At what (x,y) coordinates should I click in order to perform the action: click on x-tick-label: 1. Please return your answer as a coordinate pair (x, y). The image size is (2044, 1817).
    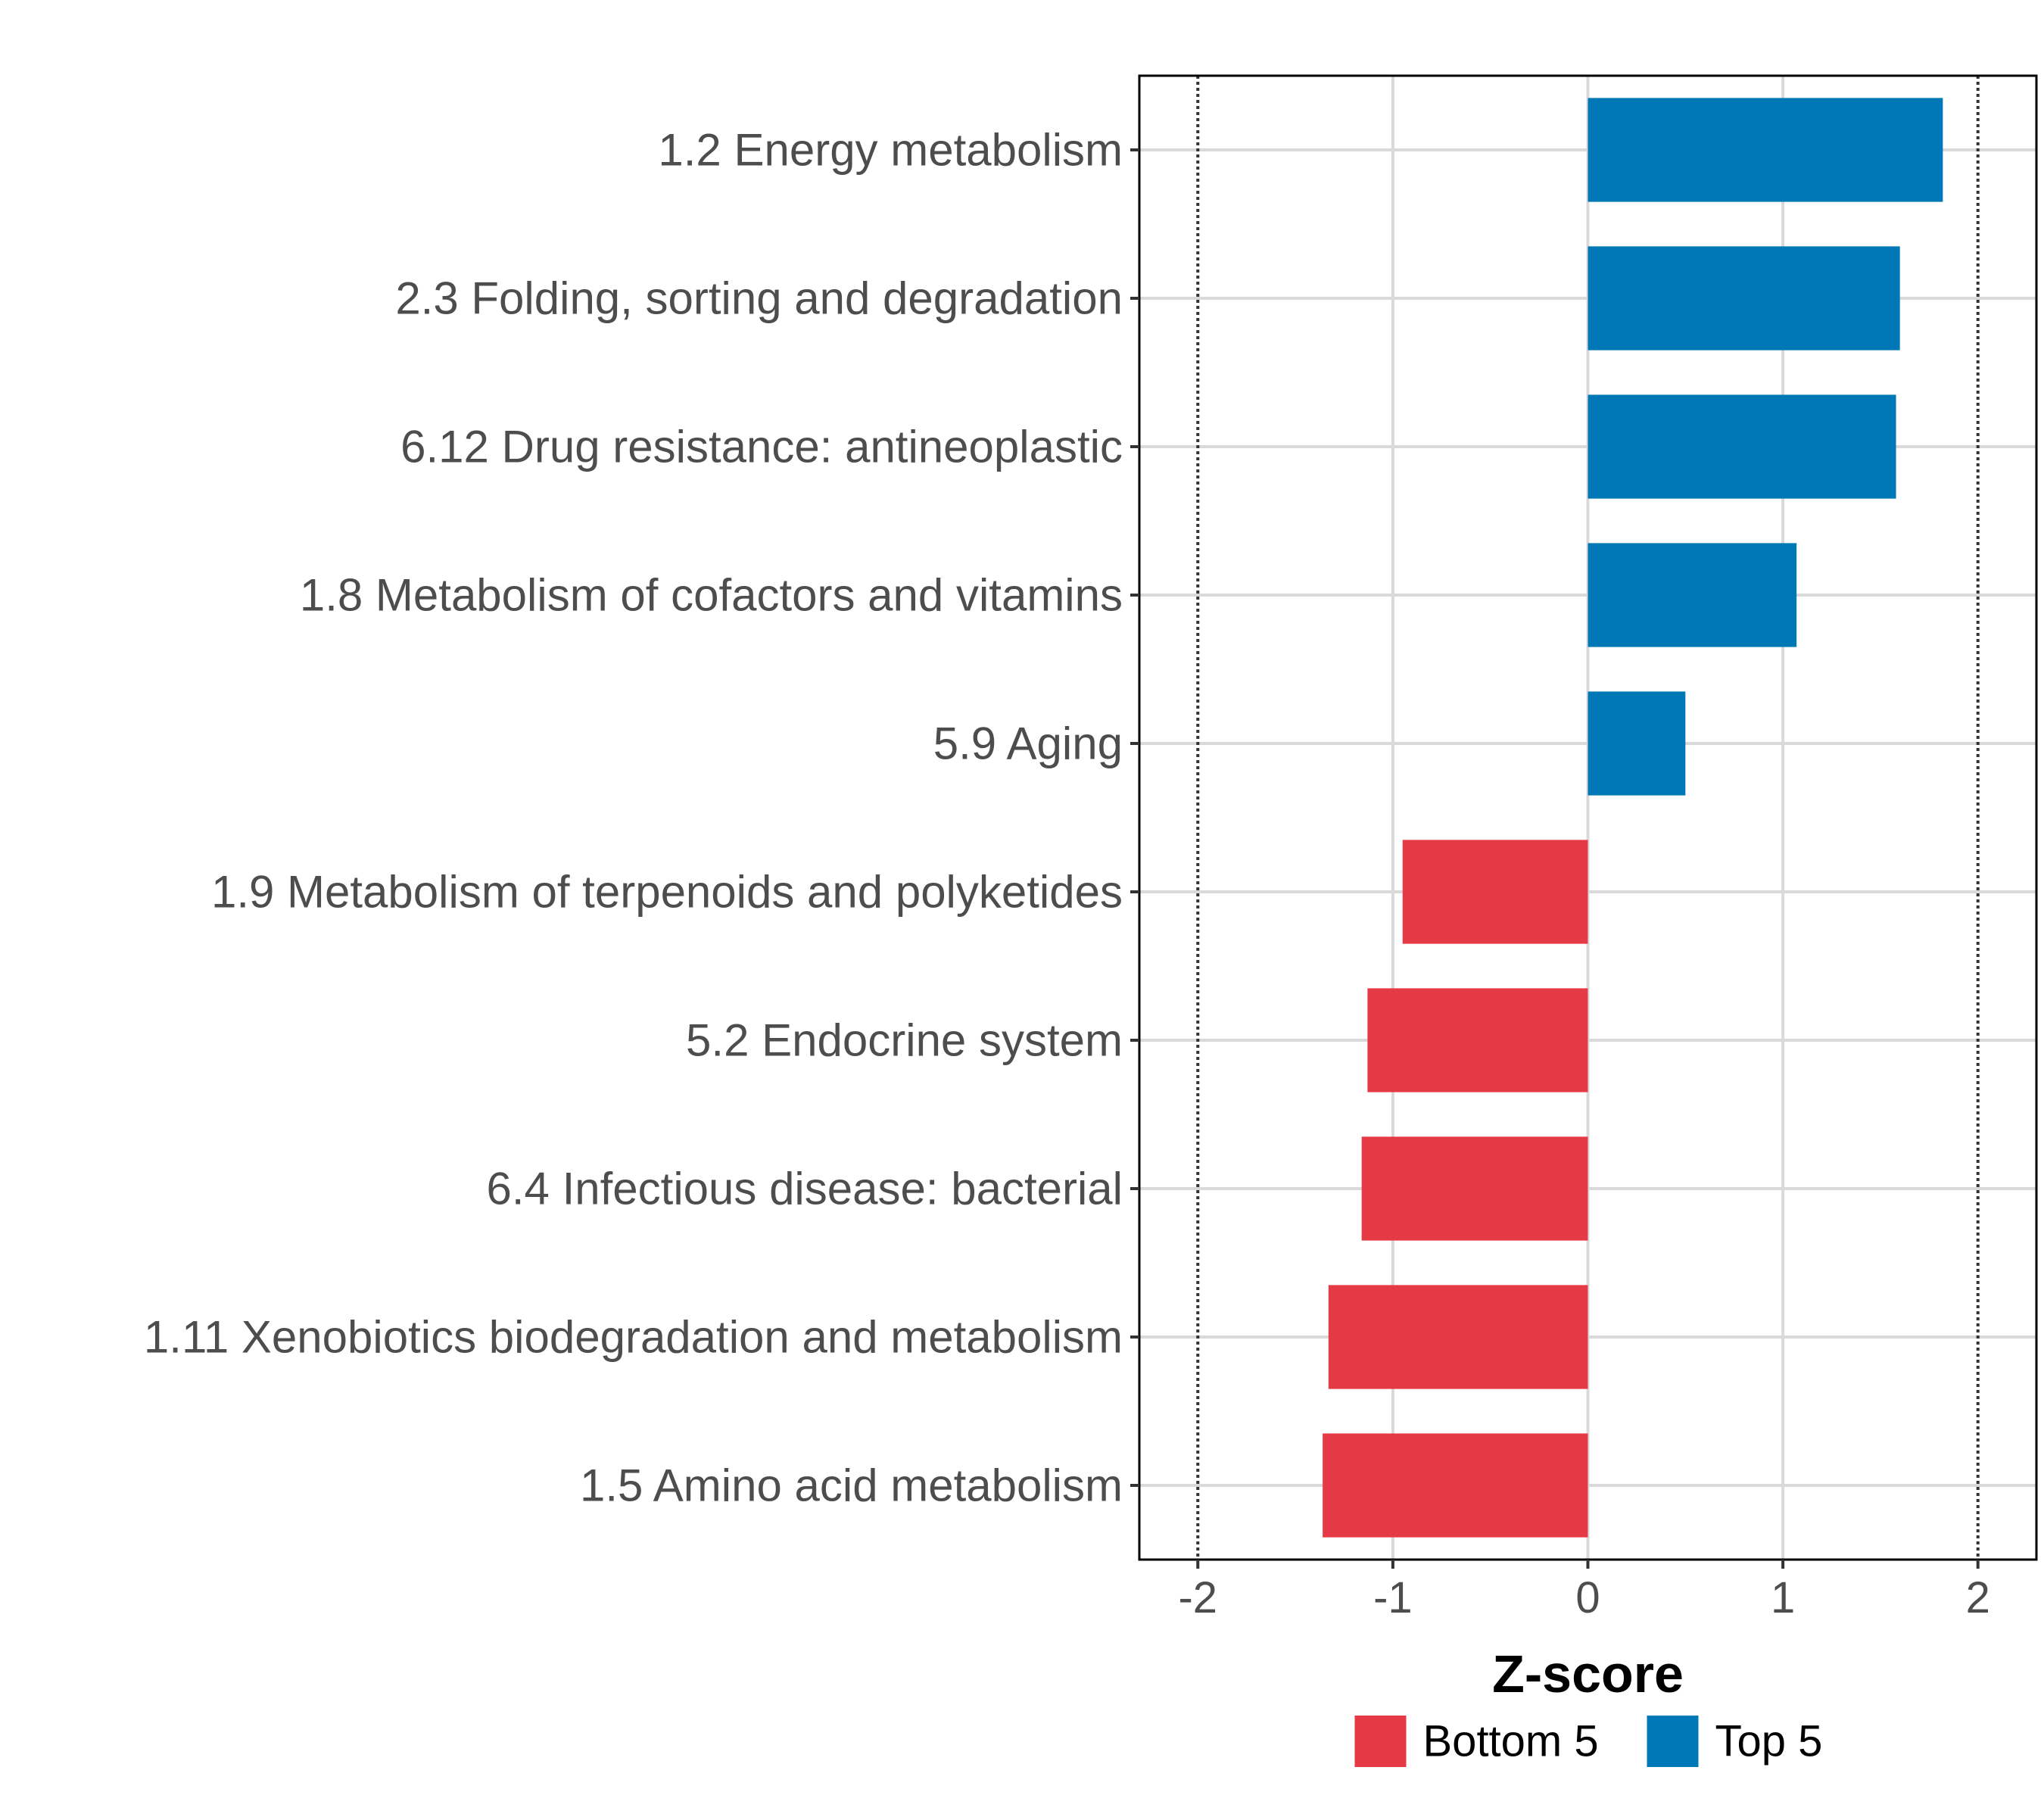
    Looking at the image, I should click on (1783, 1597).